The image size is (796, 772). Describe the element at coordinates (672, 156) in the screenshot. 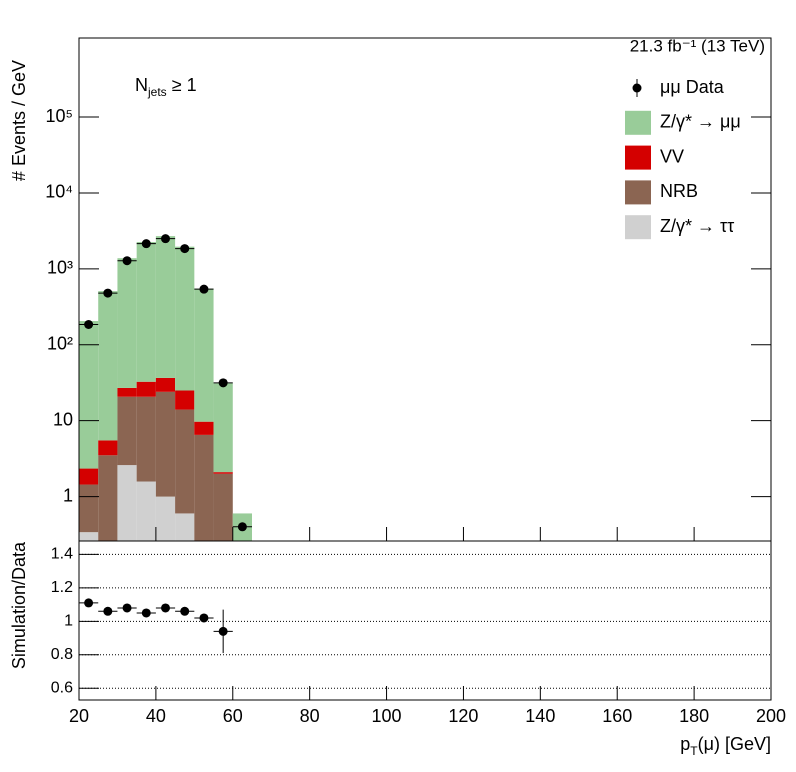

I see `legend-label: VV` at that location.